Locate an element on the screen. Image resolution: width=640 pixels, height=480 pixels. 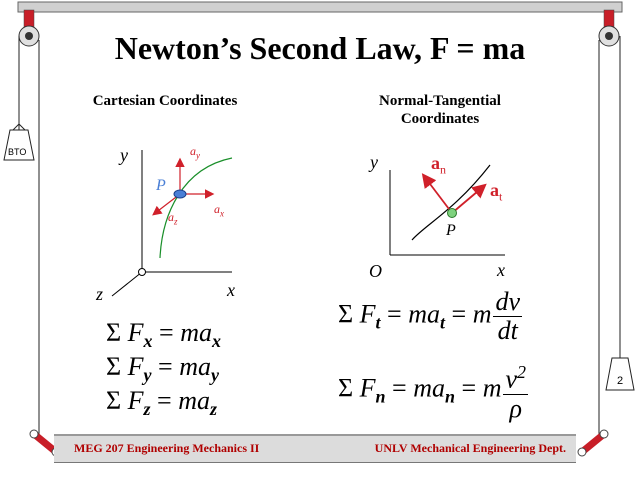
equation-n: Σ Fn = man = m v2 ρ is located at coordinates (433, 390).